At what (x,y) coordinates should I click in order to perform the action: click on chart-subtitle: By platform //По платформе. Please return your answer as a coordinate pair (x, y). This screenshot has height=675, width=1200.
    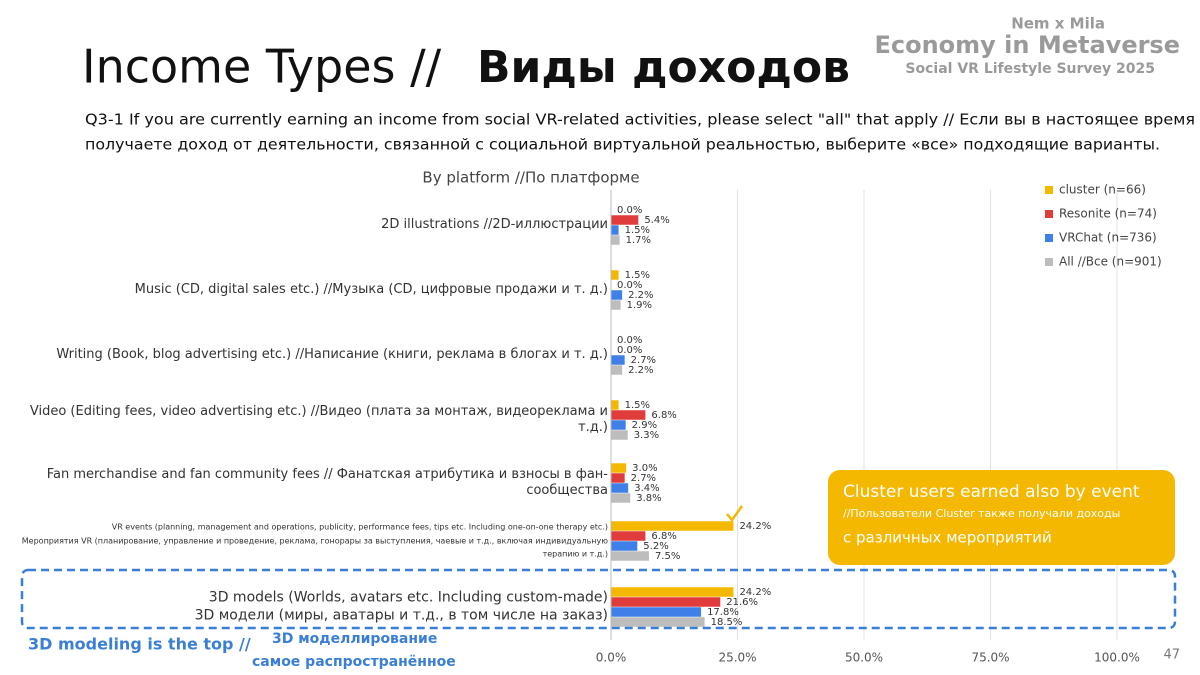
    Looking at the image, I should click on (530, 178).